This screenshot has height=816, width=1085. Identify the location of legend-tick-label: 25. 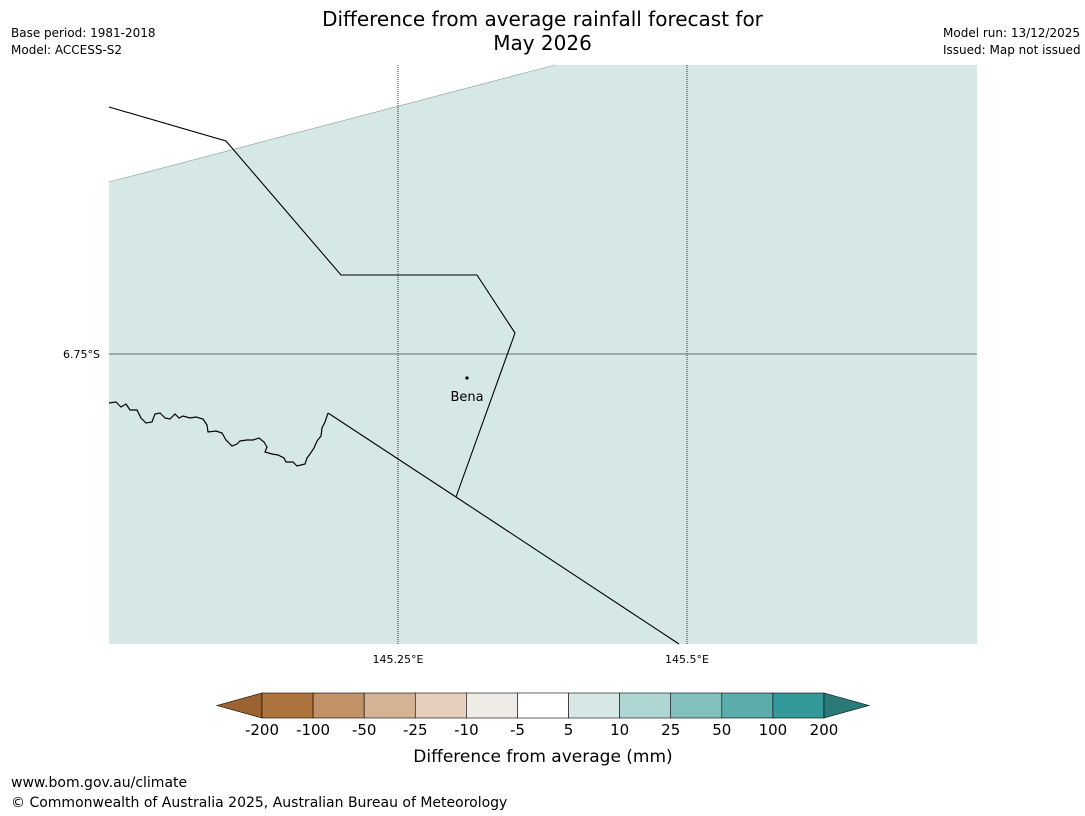
(670, 730).